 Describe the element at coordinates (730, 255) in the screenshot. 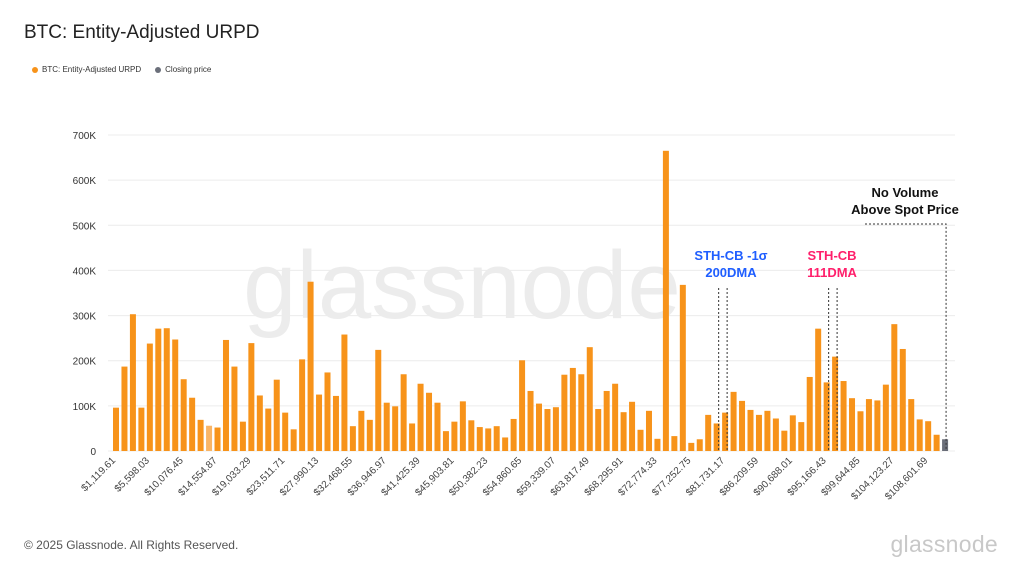

I see `annotation-label: STH-CB -1σ` at that location.